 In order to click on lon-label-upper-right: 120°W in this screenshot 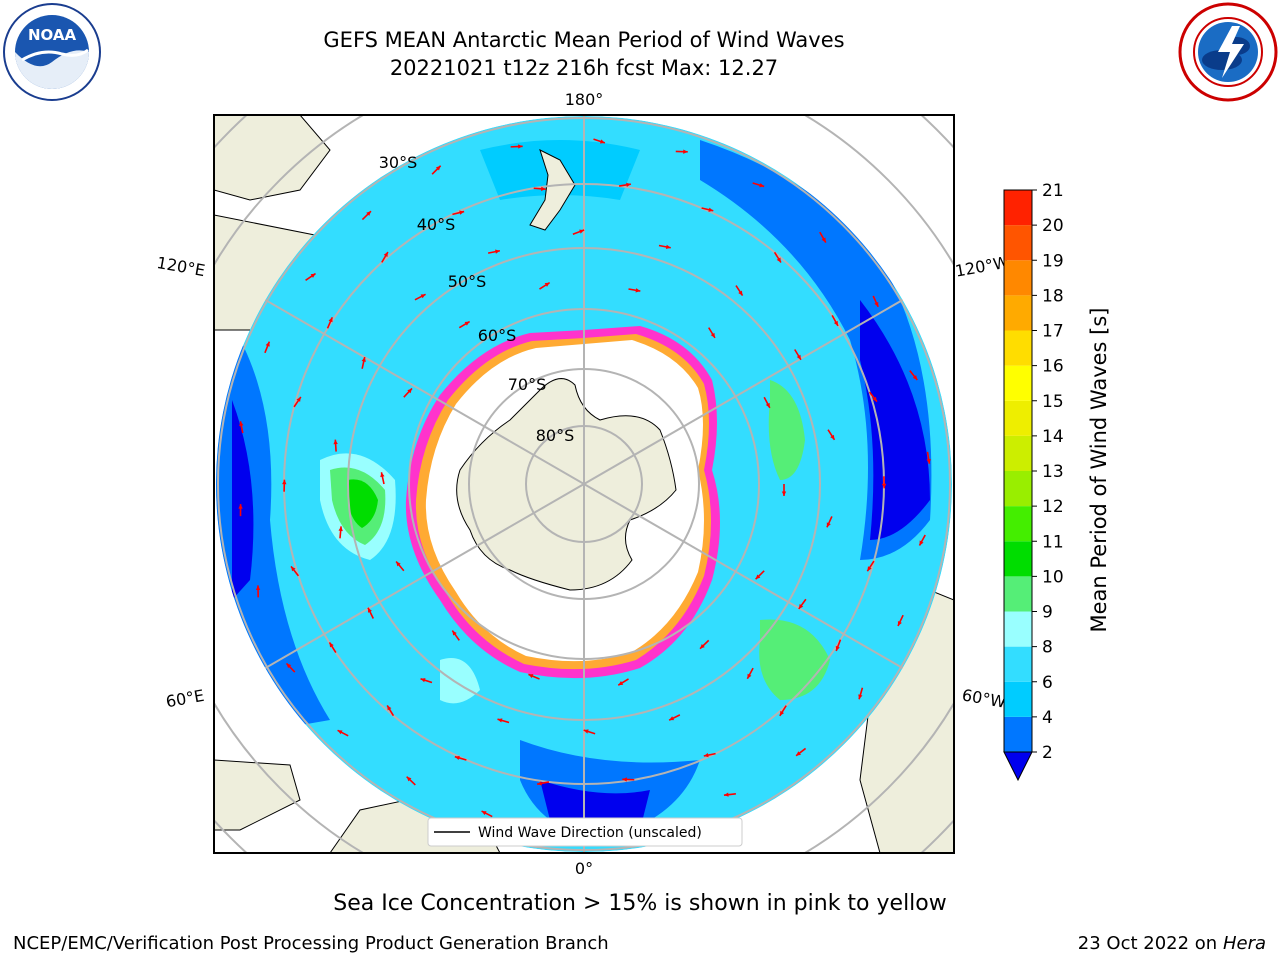, I will do `click(982, 266)`.